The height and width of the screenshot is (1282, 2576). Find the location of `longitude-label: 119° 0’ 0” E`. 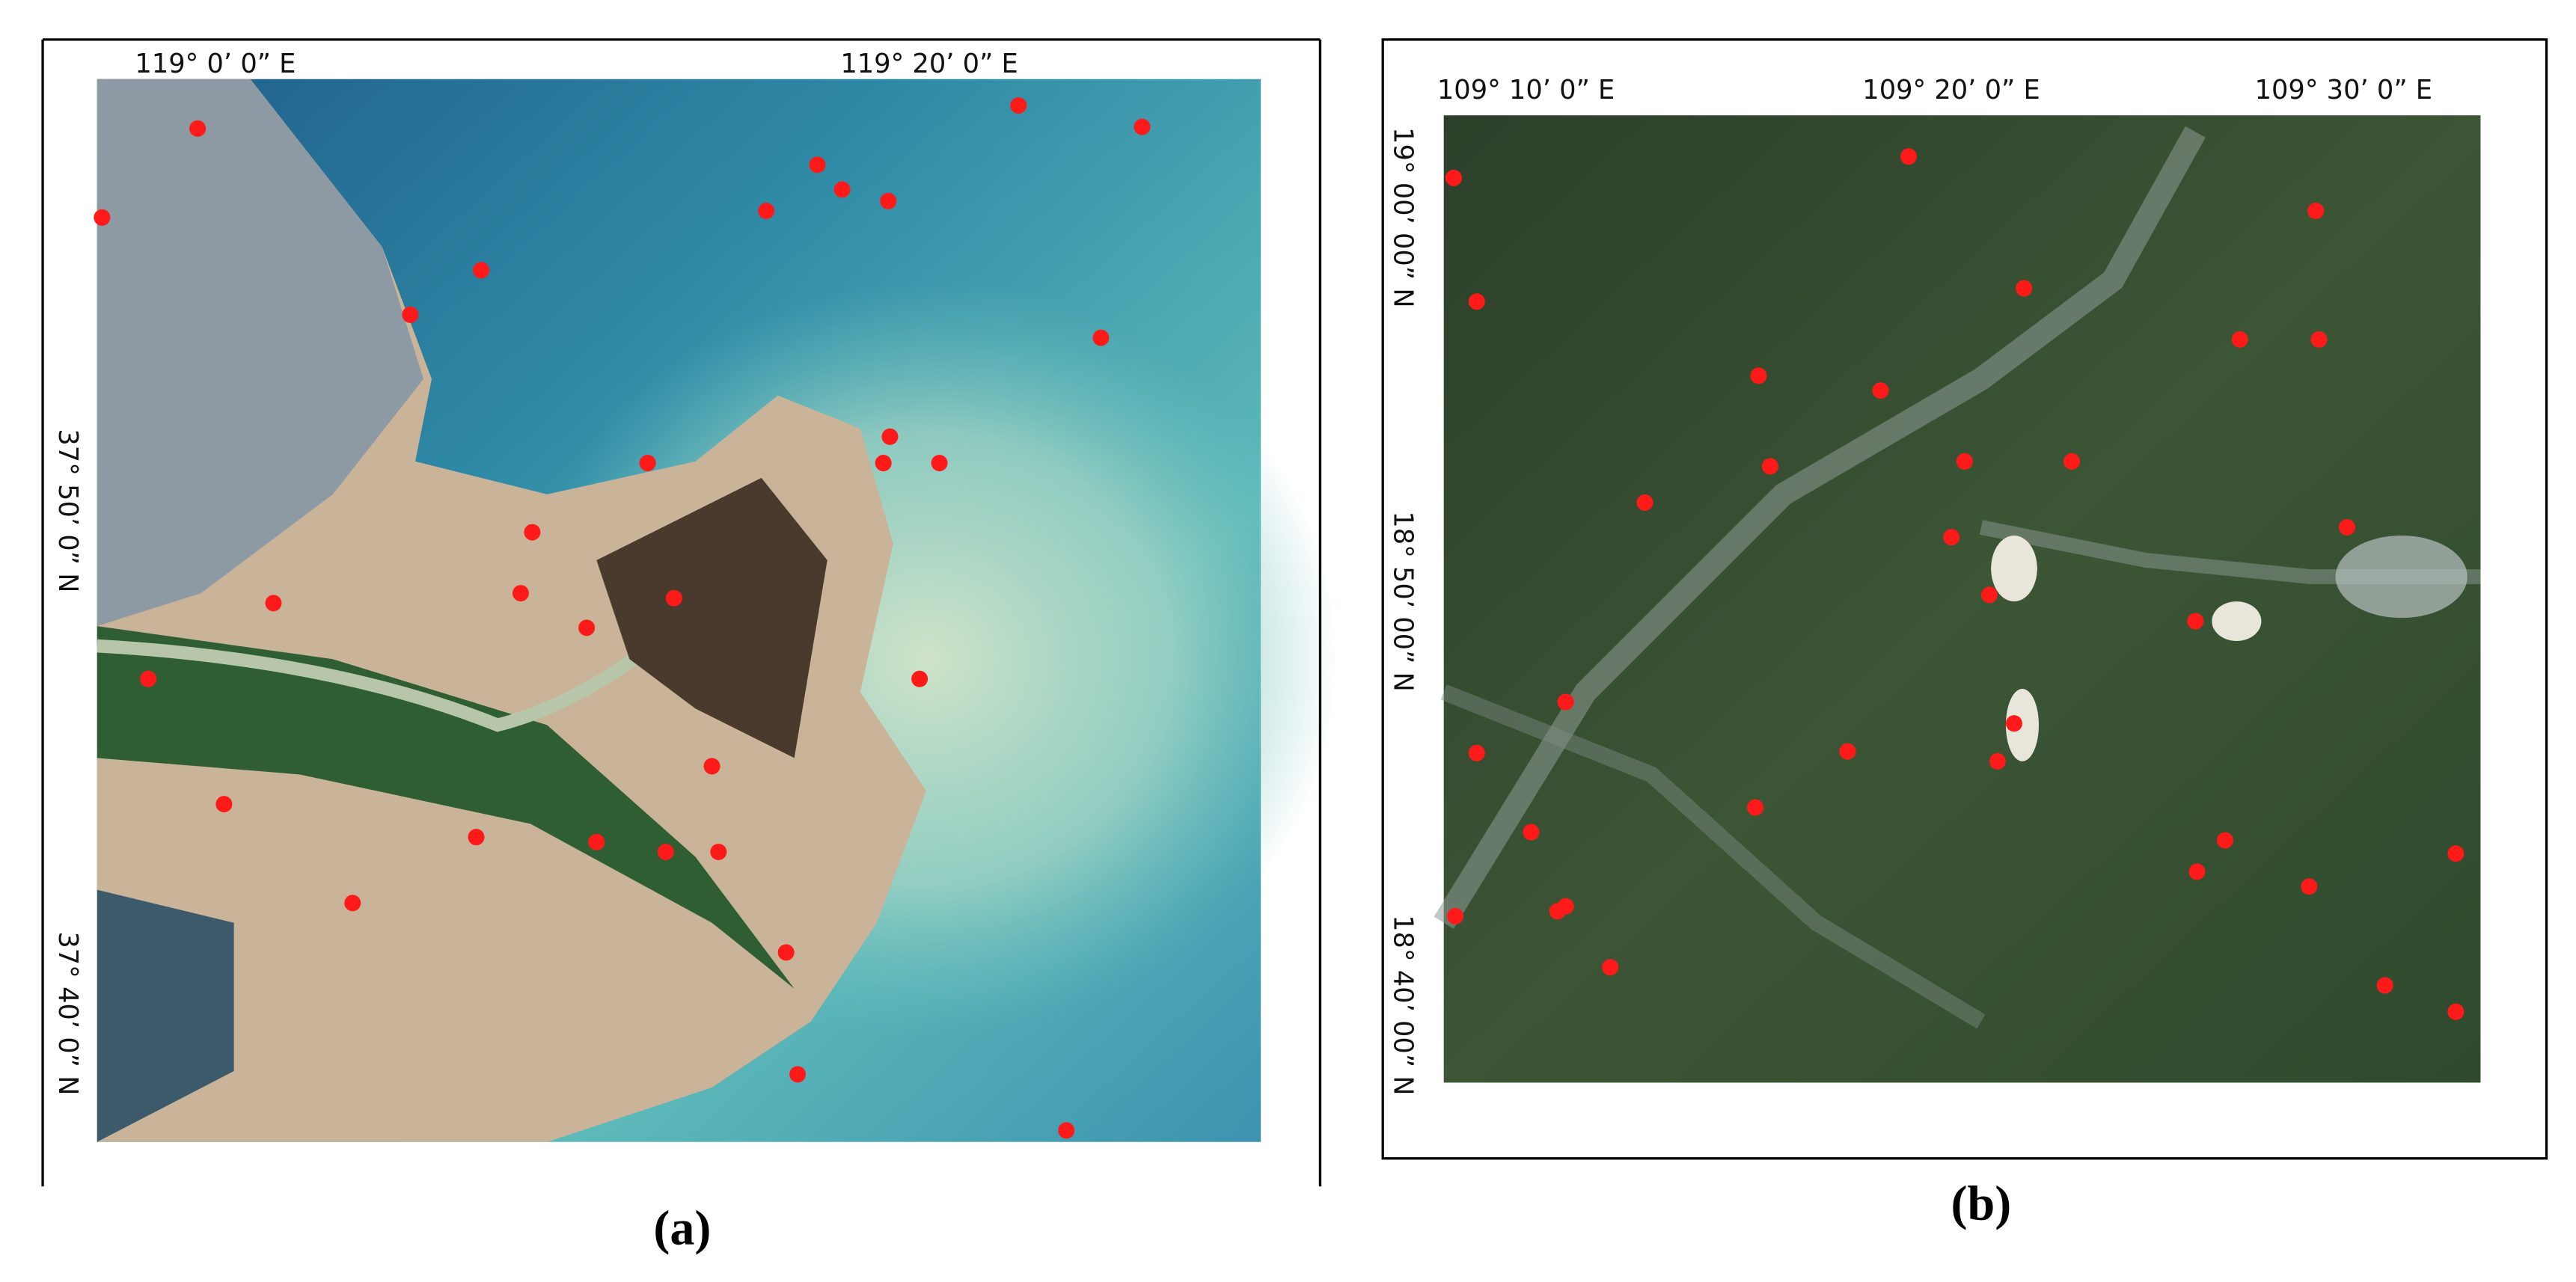

longitude-label: 119° 0’ 0” E is located at coordinates (216, 64).